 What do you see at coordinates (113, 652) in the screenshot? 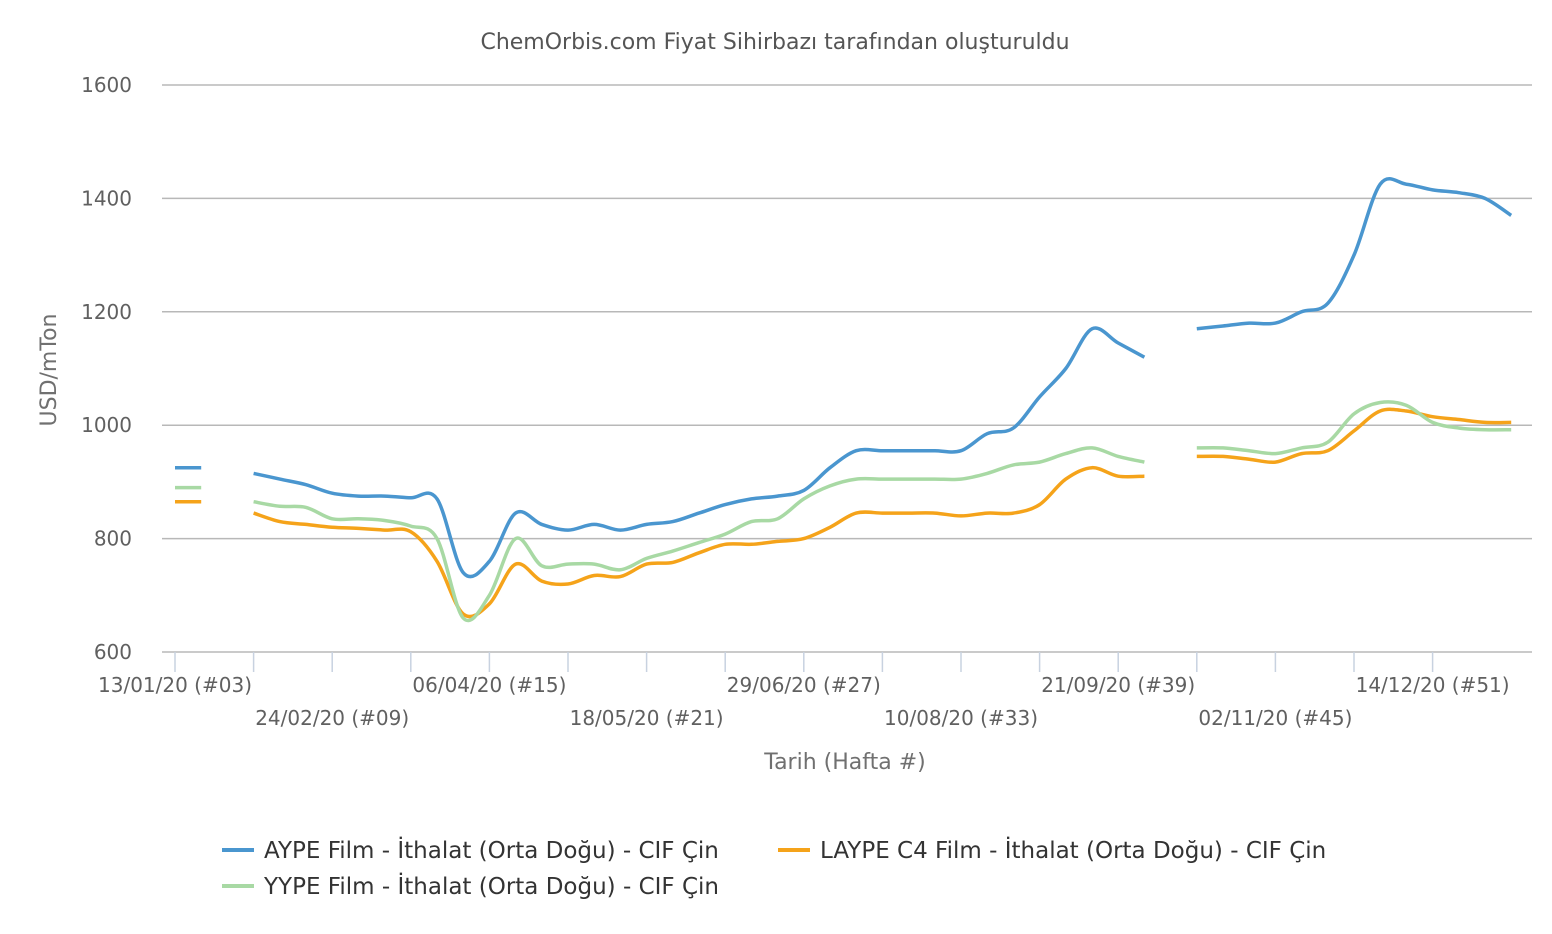
I see `y-tick-label: 600` at bounding box center [113, 652].